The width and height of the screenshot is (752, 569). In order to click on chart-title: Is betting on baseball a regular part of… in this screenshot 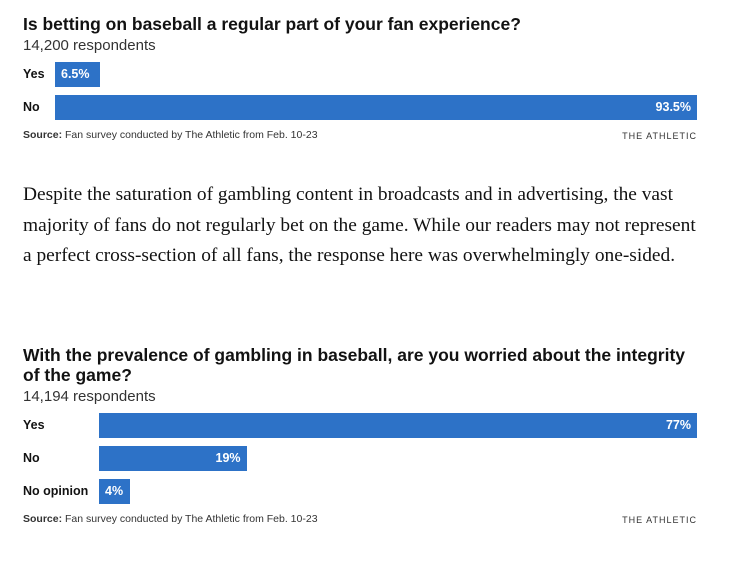, I will do `click(272, 24)`.